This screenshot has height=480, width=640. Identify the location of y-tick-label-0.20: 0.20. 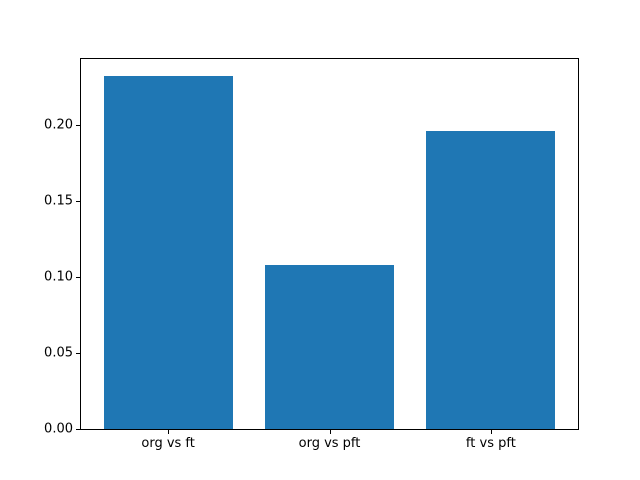
(58, 125).